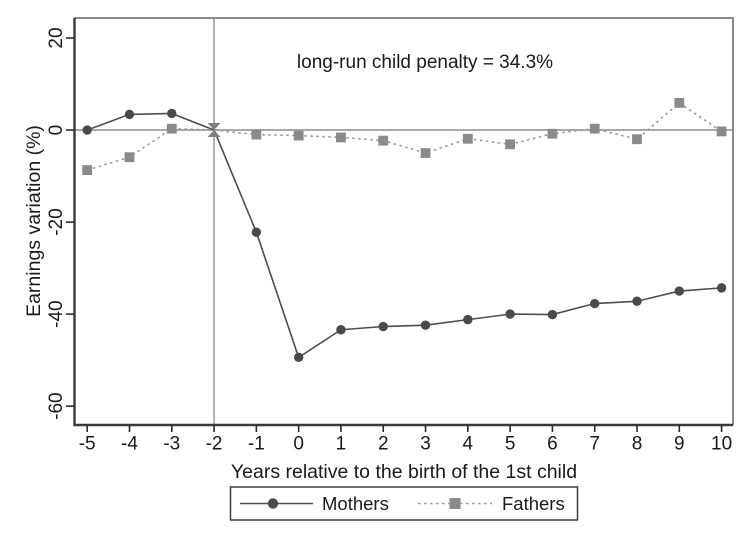 The image size is (754, 548). I want to click on fathers-line, so click(404, 136).